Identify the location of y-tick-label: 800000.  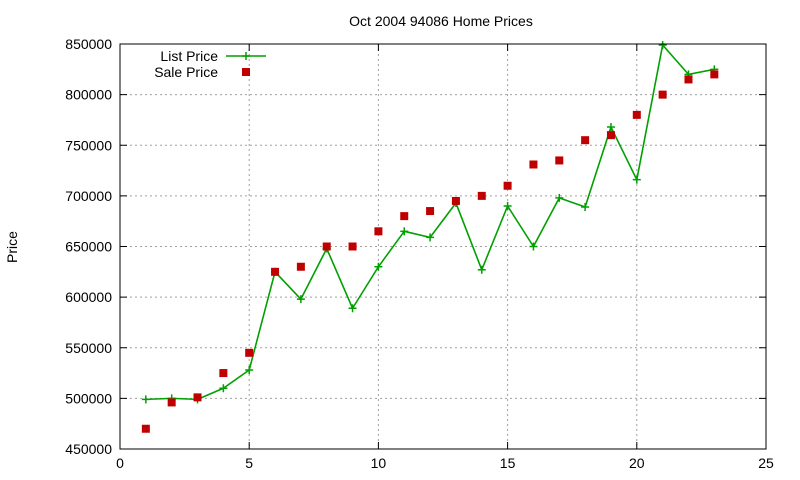
(88, 95).